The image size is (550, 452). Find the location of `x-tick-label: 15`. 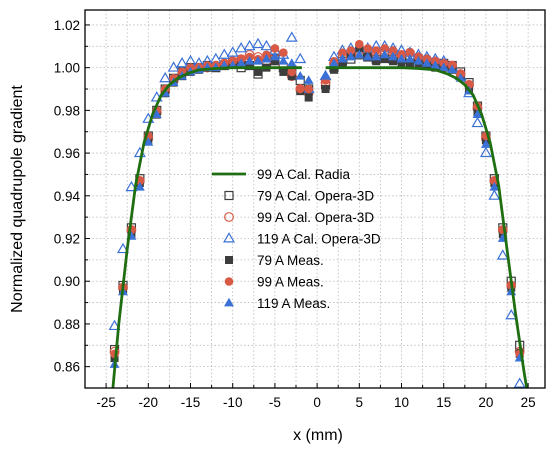

x-tick-label: 15 is located at coordinates (443, 402).